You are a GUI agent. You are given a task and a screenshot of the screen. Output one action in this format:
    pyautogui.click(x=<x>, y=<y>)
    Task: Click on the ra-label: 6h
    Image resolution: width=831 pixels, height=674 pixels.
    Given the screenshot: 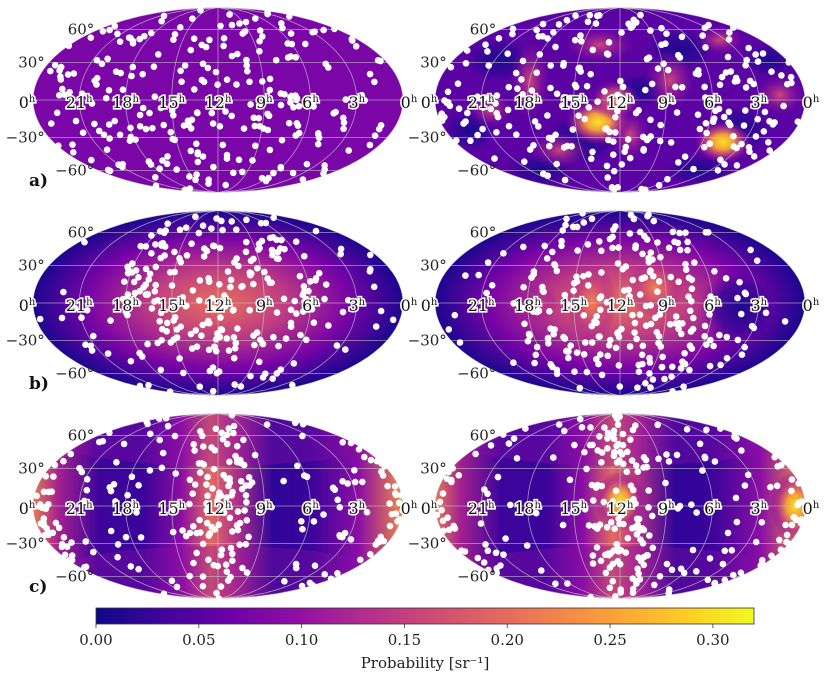 What is the action you would take?
    pyautogui.click(x=712, y=305)
    